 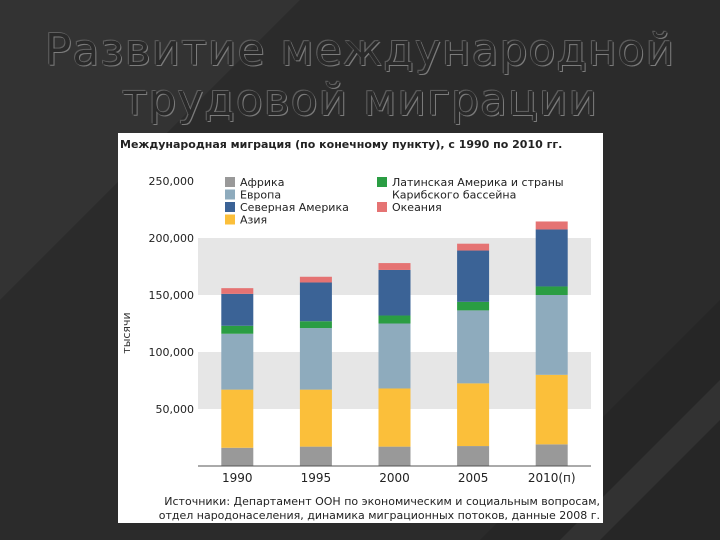 What do you see at coordinates (262, 182) in the screenshot?
I see `legend-label: Африка` at bounding box center [262, 182].